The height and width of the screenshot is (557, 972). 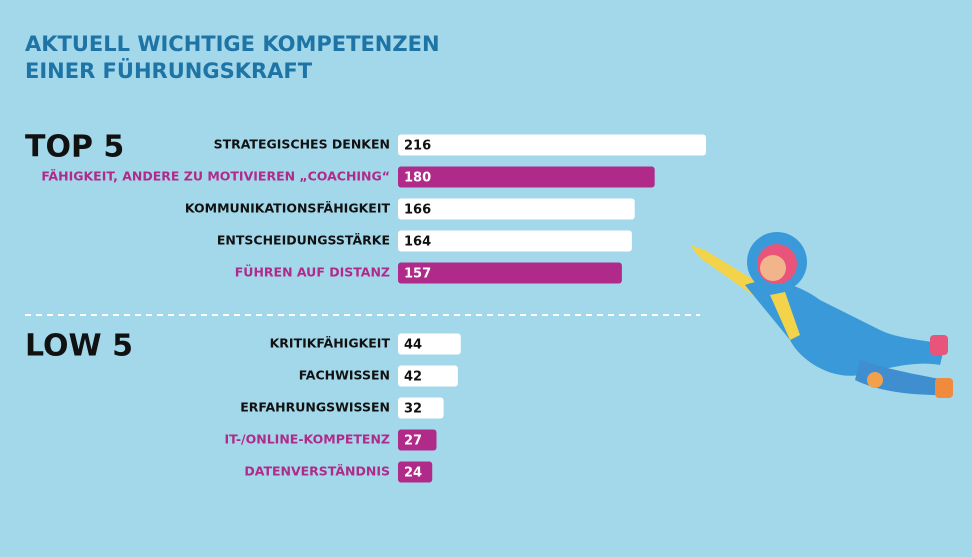 What do you see at coordinates (417, 178) in the screenshot?
I see `value-label: 180` at bounding box center [417, 178].